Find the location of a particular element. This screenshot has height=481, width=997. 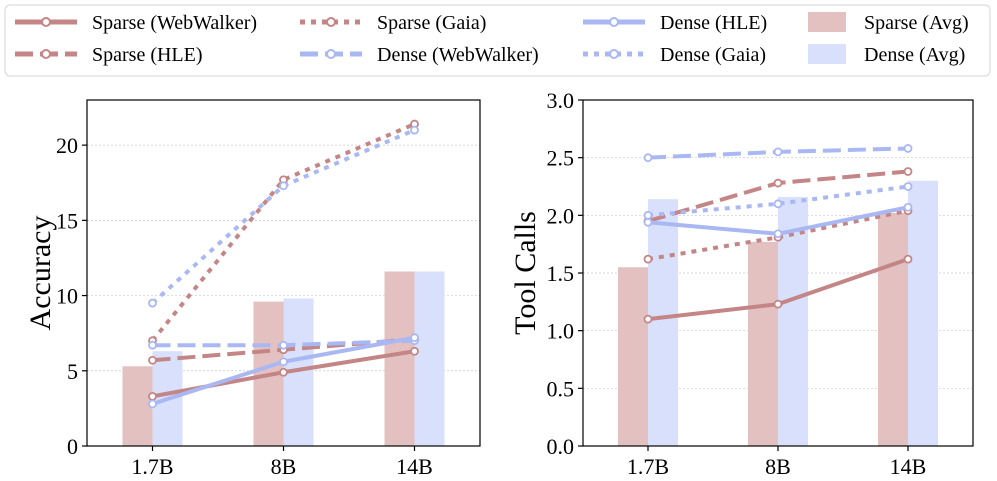

y-tick-label: 2.5 is located at coordinates (561, 158).